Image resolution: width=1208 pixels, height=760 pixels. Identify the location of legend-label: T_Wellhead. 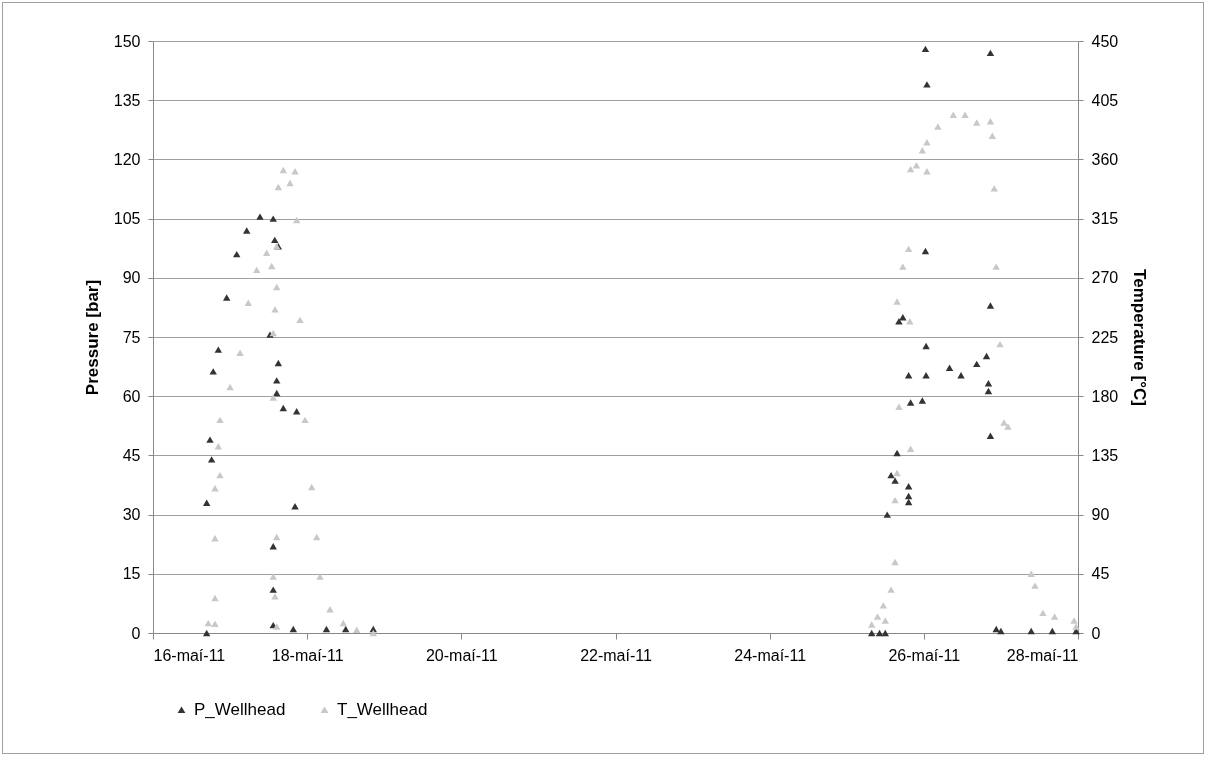
(382, 709).